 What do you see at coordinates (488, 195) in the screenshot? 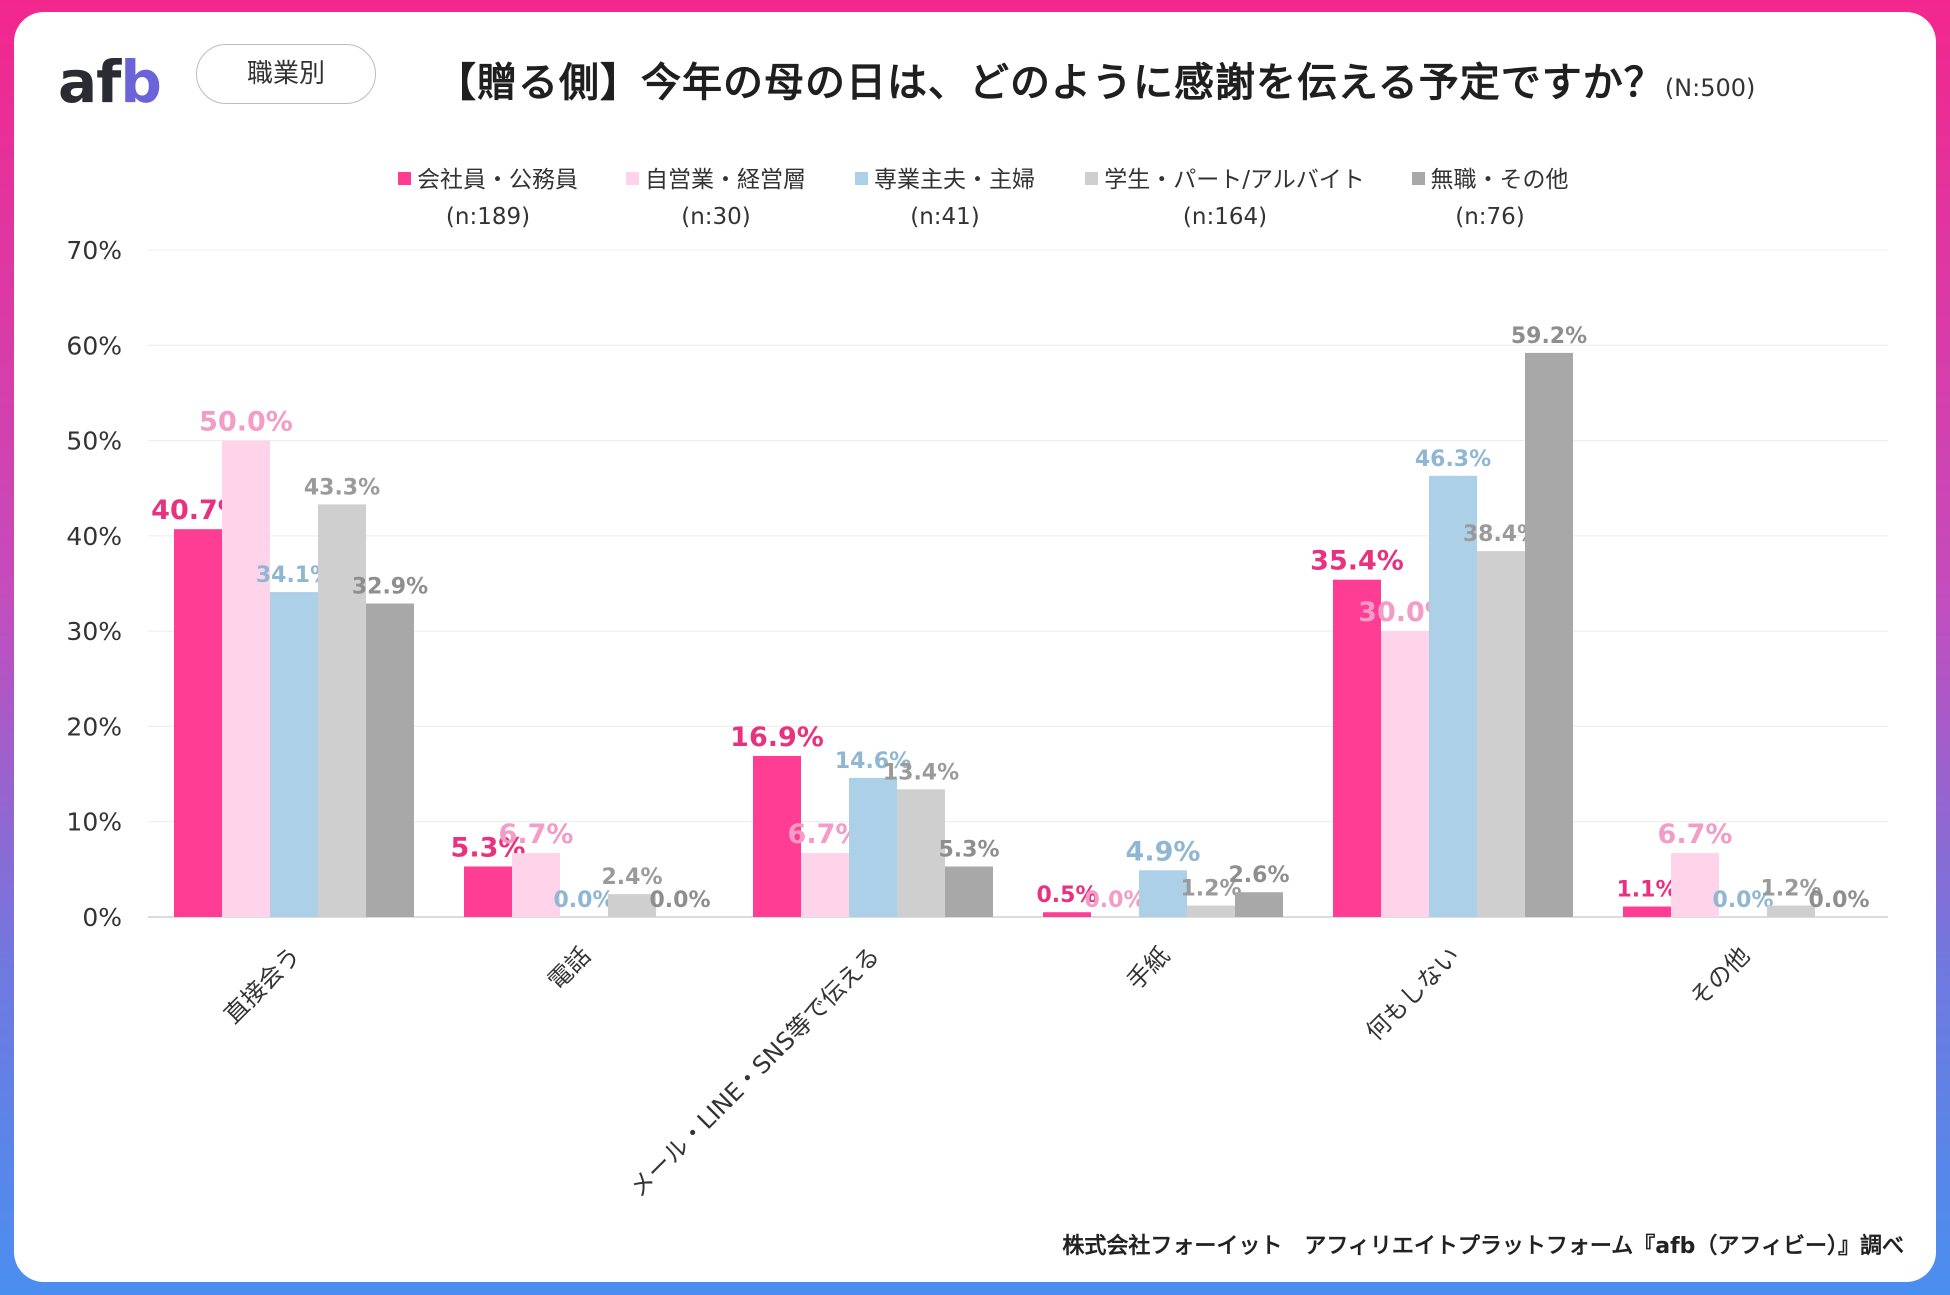
I see `legend-item-company-employee: 会社員・公務員 (n:189)` at bounding box center [488, 195].